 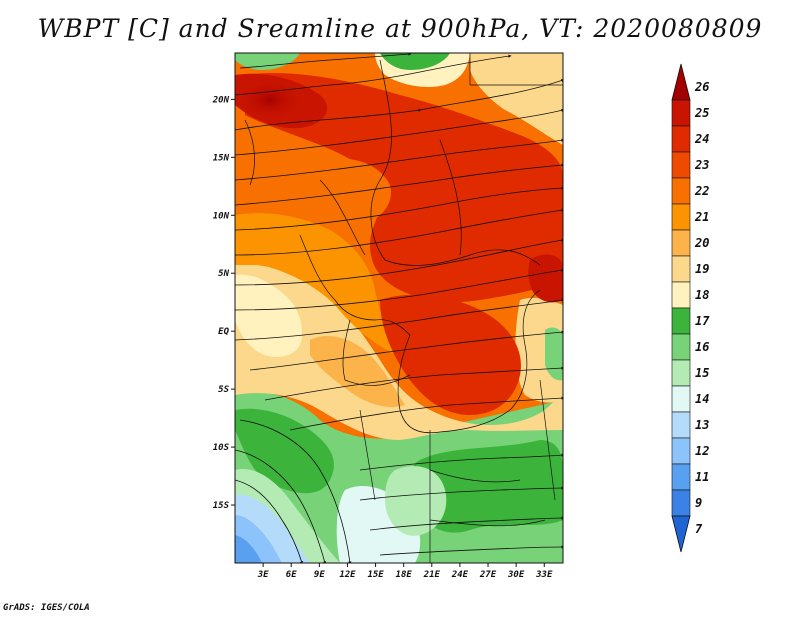 I want to click on lat-tick-label: 10S, so click(x=221, y=448).